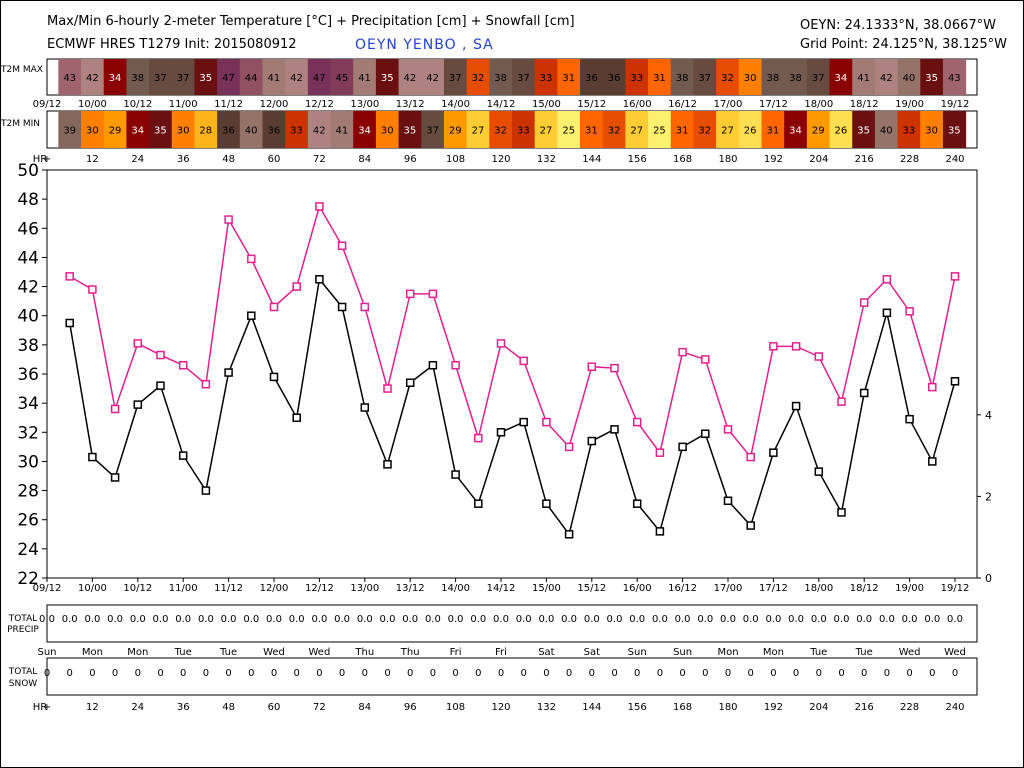  Describe the element at coordinates (704, 78) in the screenshot. I see `max-strip-value: 37` at that location.